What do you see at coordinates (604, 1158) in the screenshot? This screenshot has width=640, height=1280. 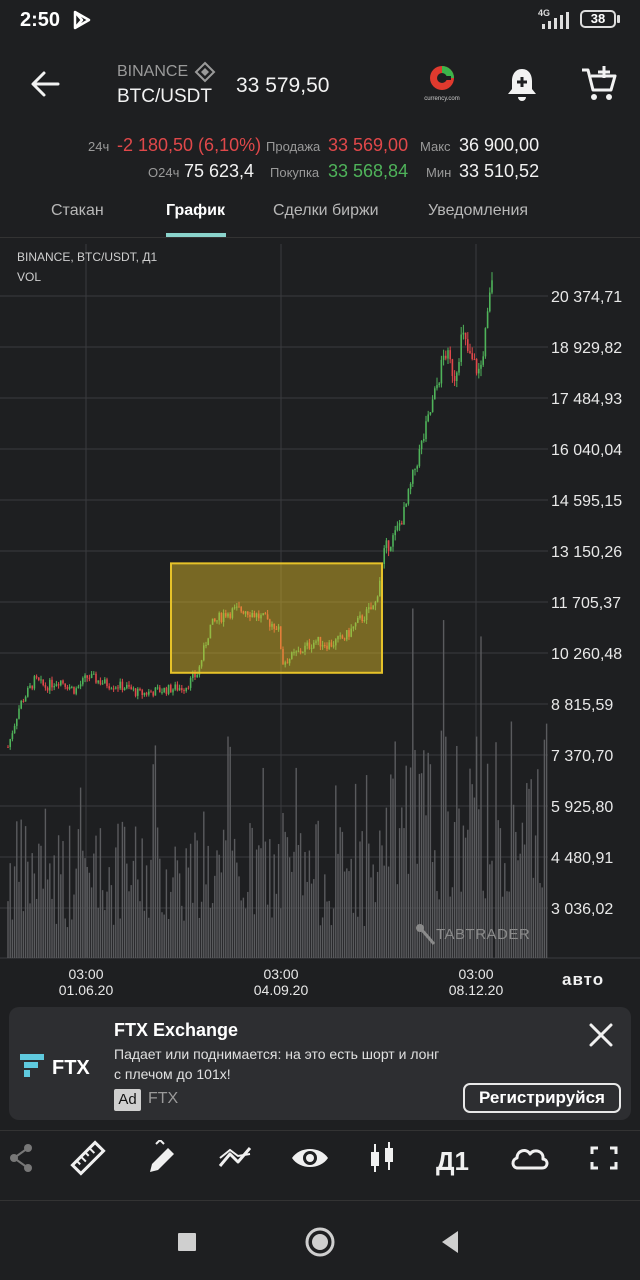 I see `fullscreen-icon` at bounding box center [604, 1158].